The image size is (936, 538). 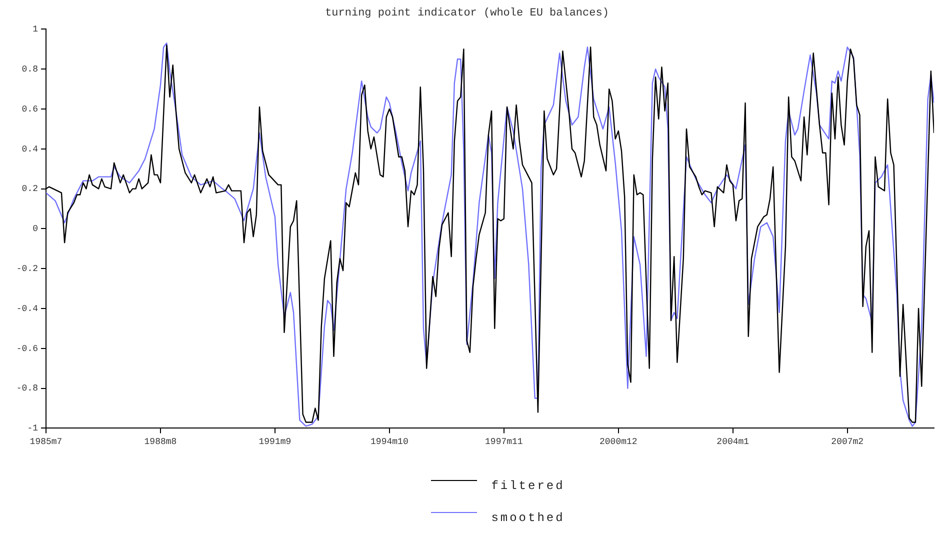 What do you see at coordinates (275, 441) in the screenshot?
I see `x-tick-label: 1991m9` at bounding box center [275, 441].